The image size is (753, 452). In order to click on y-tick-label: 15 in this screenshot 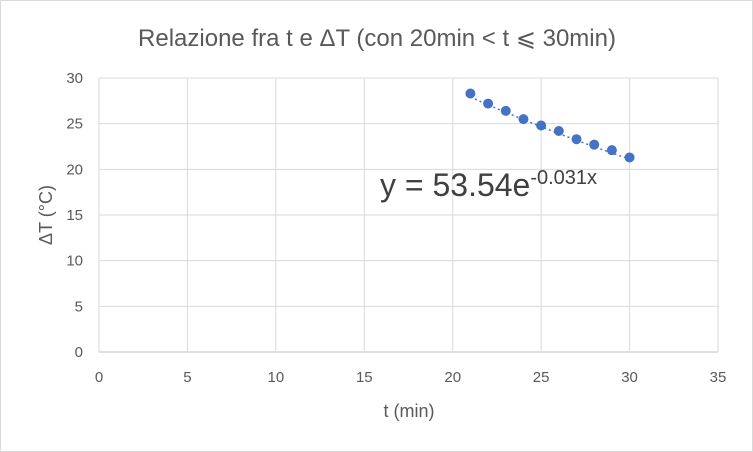, I will do `click(74, 215)`.